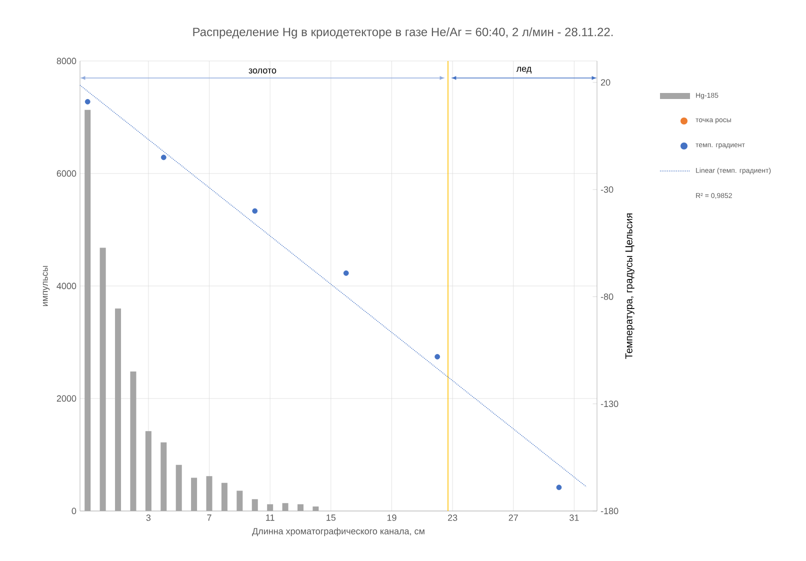 This screenshot has height=561, width=806. Describe the element at coordinates (629, 286) in the screenshot. I see `y2-axis-title: Температура, градусы Цельсия` at that location.